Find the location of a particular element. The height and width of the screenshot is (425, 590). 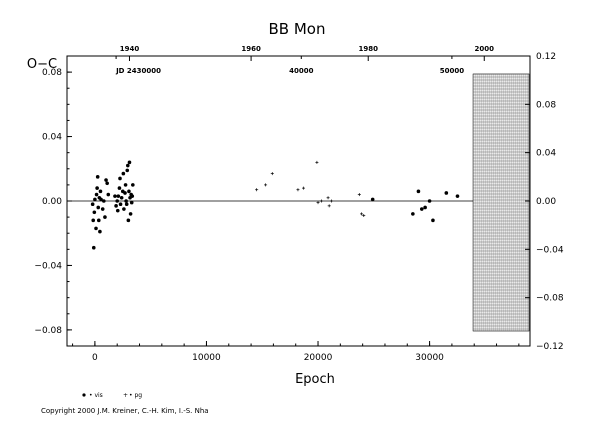

right-tick-label: 0.12 is located at coordinates (546, 57).